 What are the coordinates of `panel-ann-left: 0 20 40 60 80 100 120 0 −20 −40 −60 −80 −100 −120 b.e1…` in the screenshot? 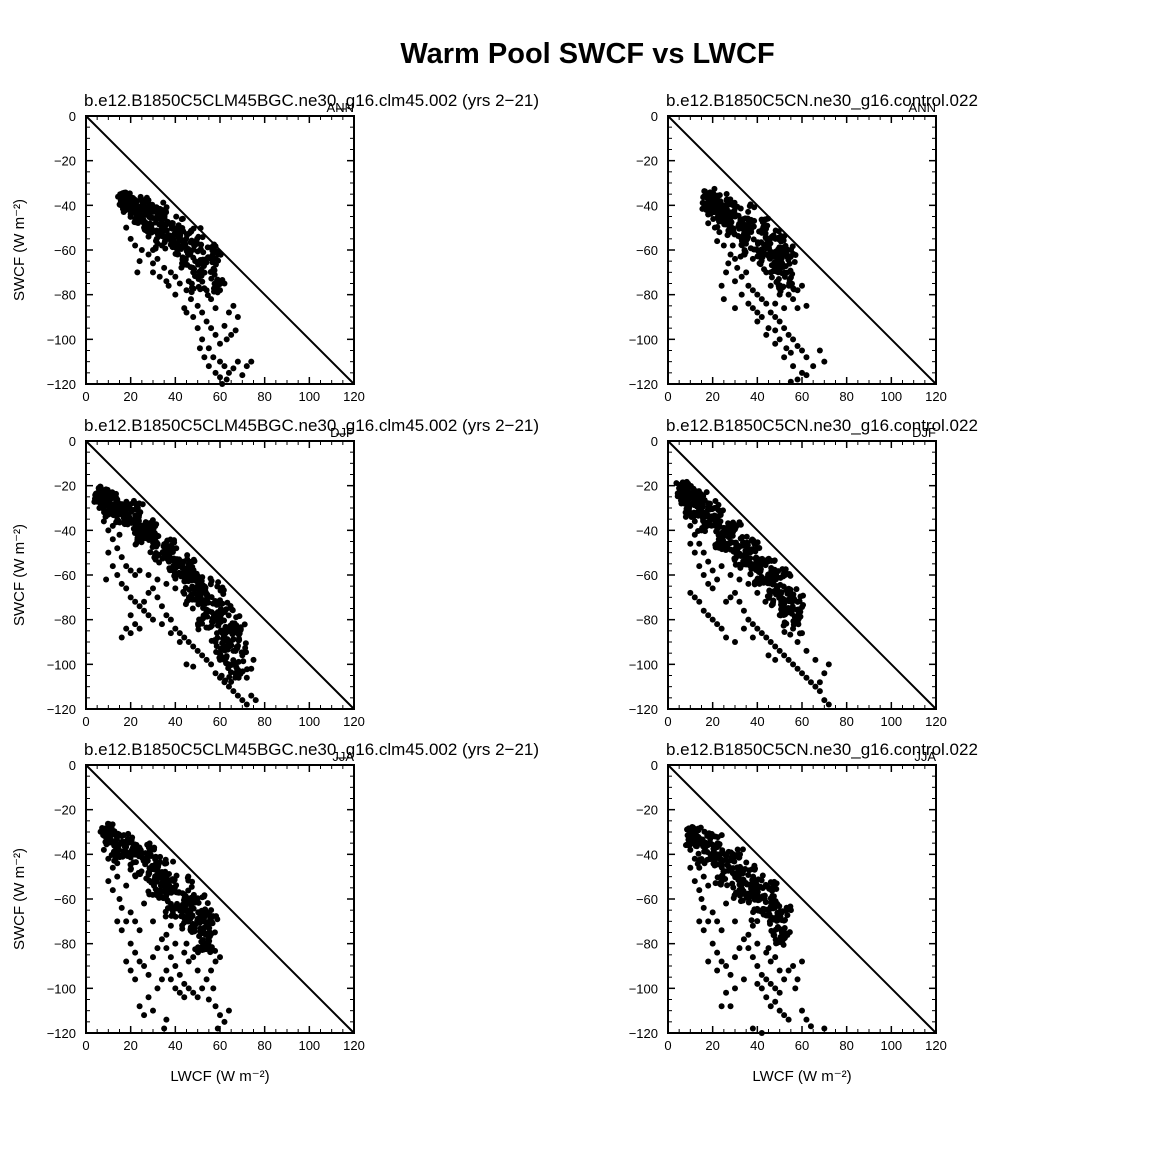 It's located at (275, 247).